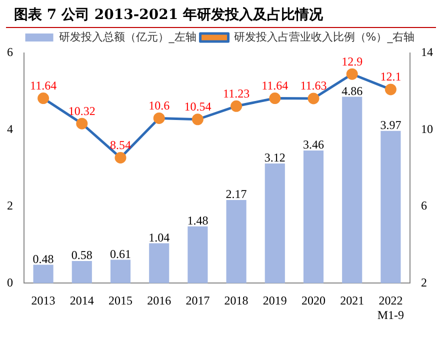 The image size is (442, 338). I want to click on data-label: 12.1, so click(391, 77).